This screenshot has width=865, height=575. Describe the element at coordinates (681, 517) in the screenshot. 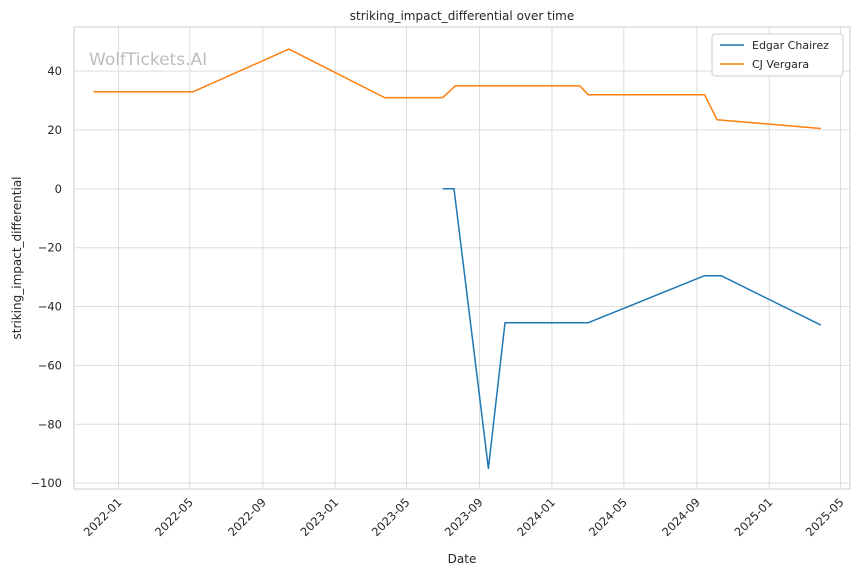

I see `x-tick-label: 2024-09` at that location.